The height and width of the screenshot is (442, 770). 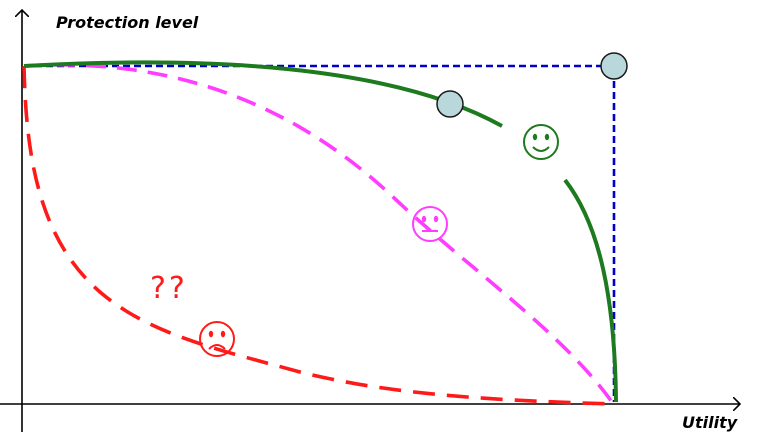 What do you see at coordinates (217, 339) in the screenshot?
I see `sad-face-icon` at bounding box center [217, 339].